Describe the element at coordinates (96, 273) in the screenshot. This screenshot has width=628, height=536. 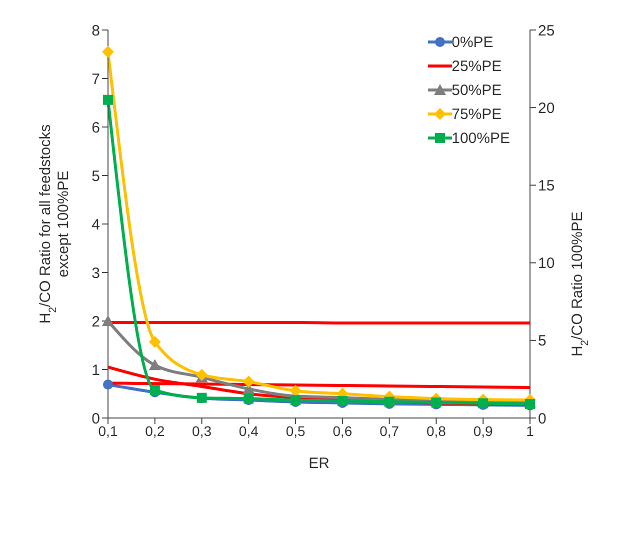
I see `y-tick-label: 3` at that location.